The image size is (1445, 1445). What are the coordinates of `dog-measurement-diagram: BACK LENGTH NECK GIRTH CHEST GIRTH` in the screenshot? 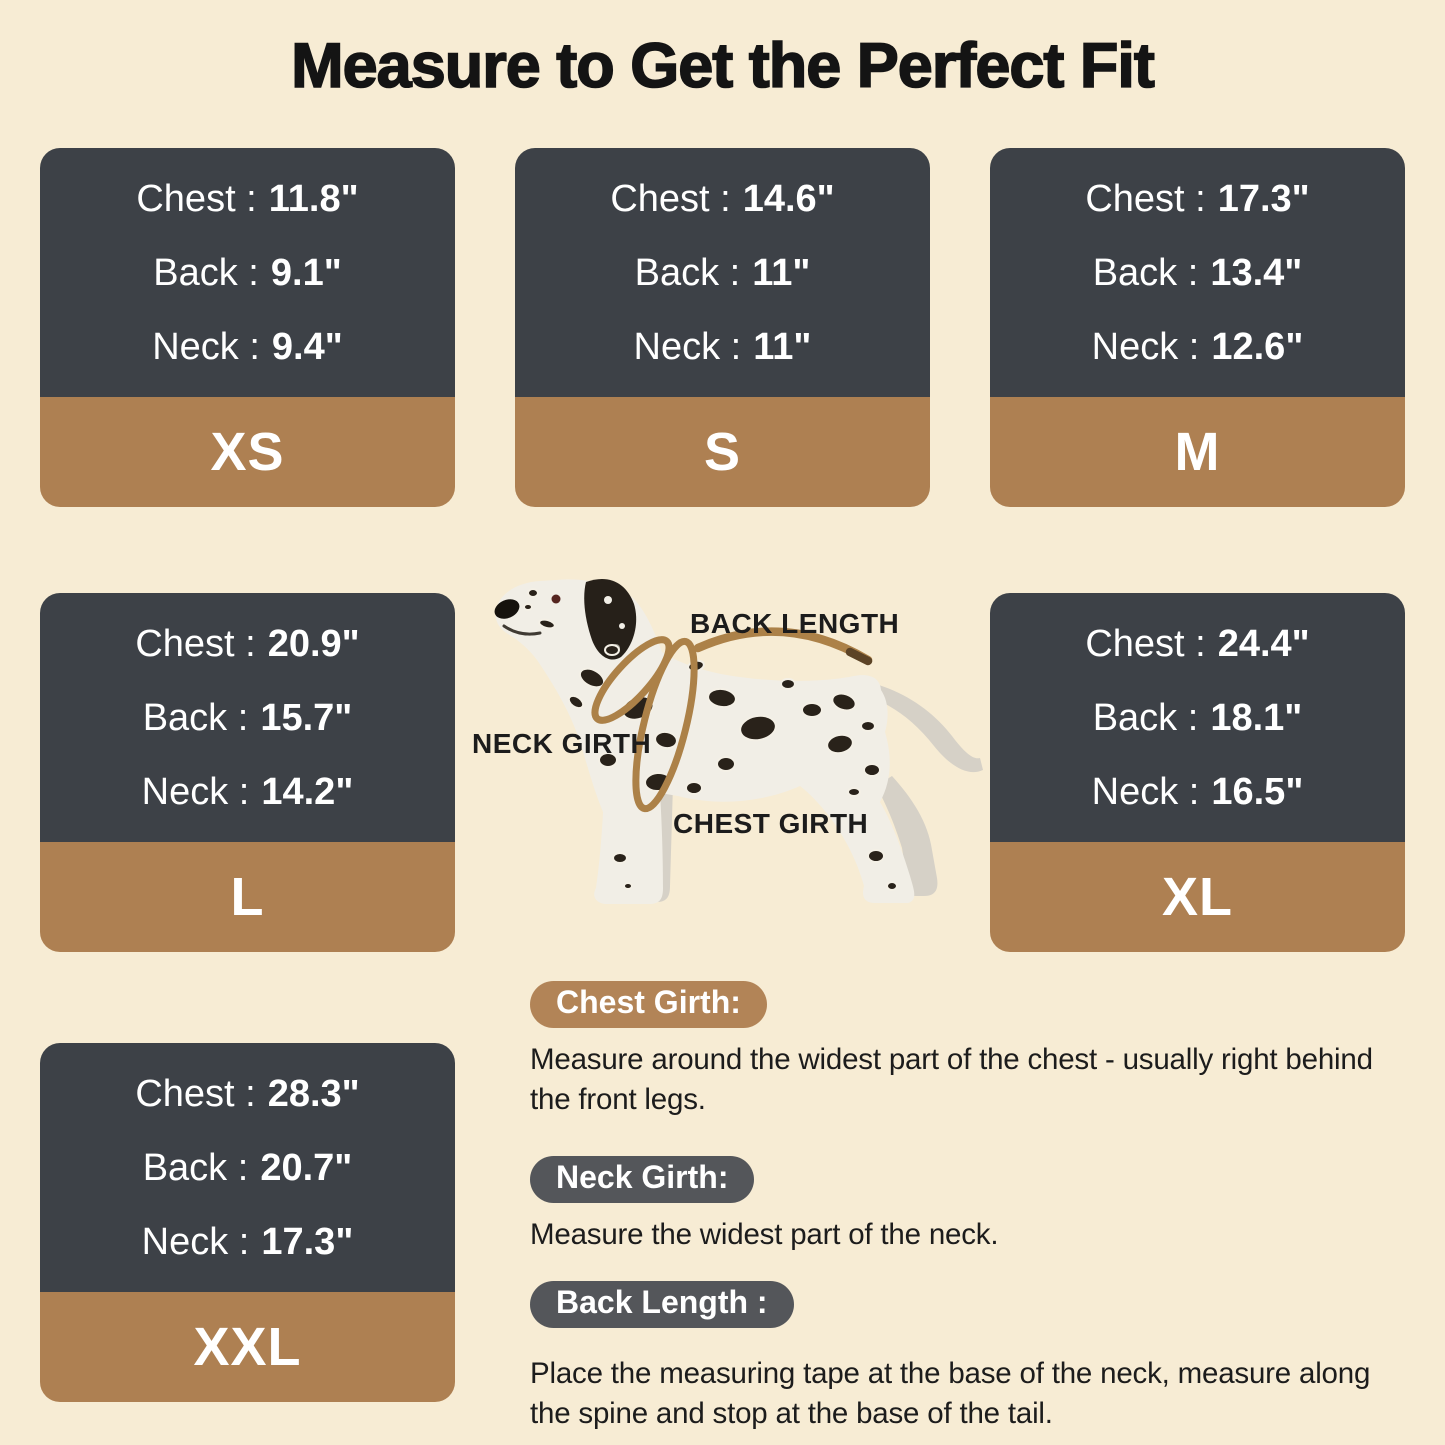 It's located at (725, 747).